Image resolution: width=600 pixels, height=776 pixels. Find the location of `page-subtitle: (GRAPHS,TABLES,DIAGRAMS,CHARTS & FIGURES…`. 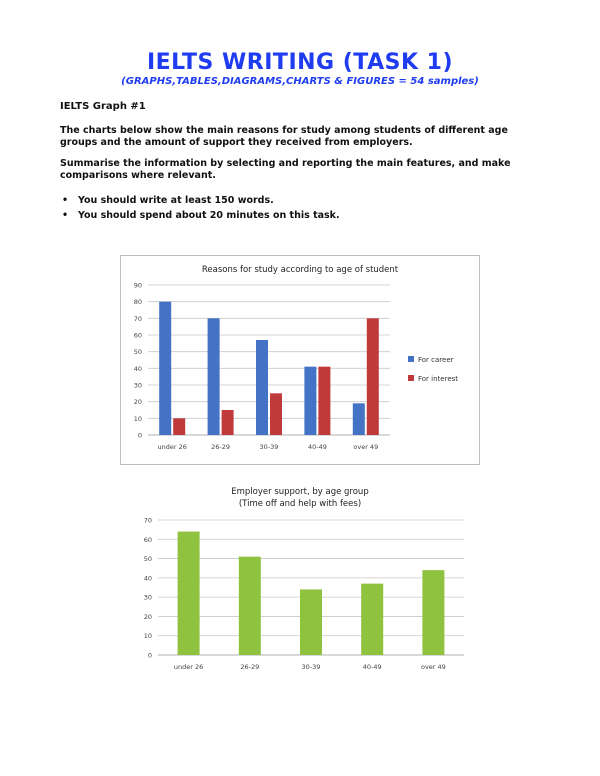

page-subtitle: (GRAPHS,TABLES,DIAGRAMS,CHARTS & FIGURES… is located at coordinates (300, 81).